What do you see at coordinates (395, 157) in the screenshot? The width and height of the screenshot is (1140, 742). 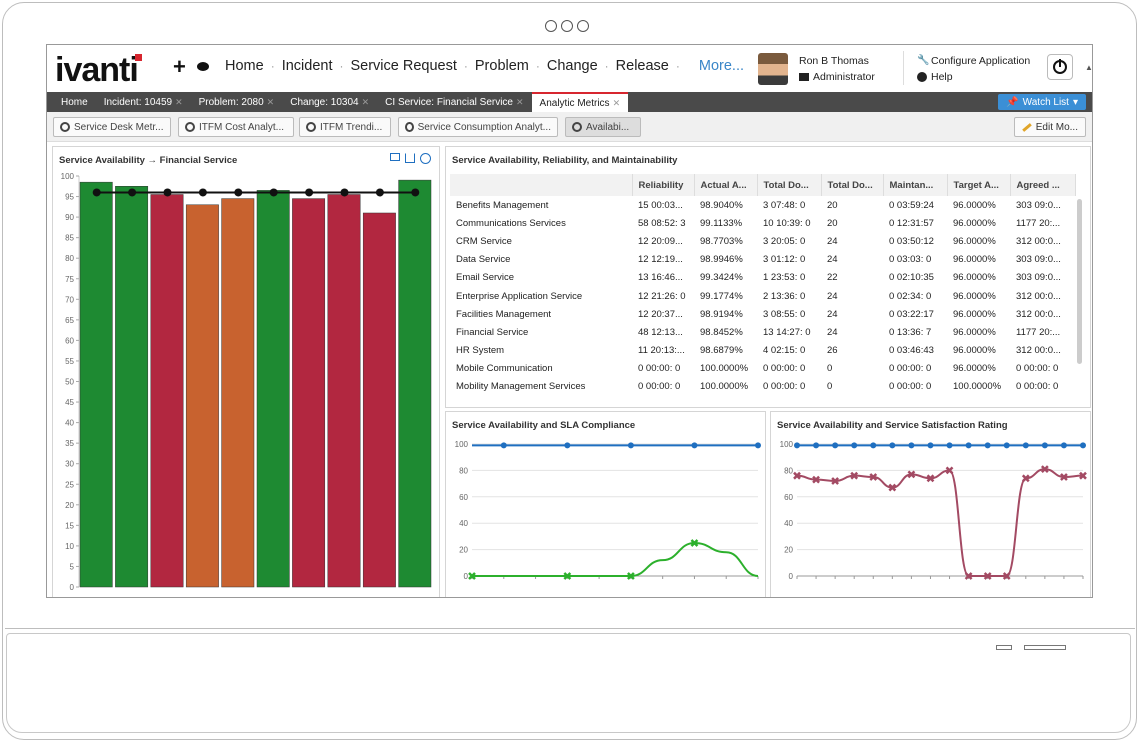 I see `maximize-icon` at bounding box center [395, 157].